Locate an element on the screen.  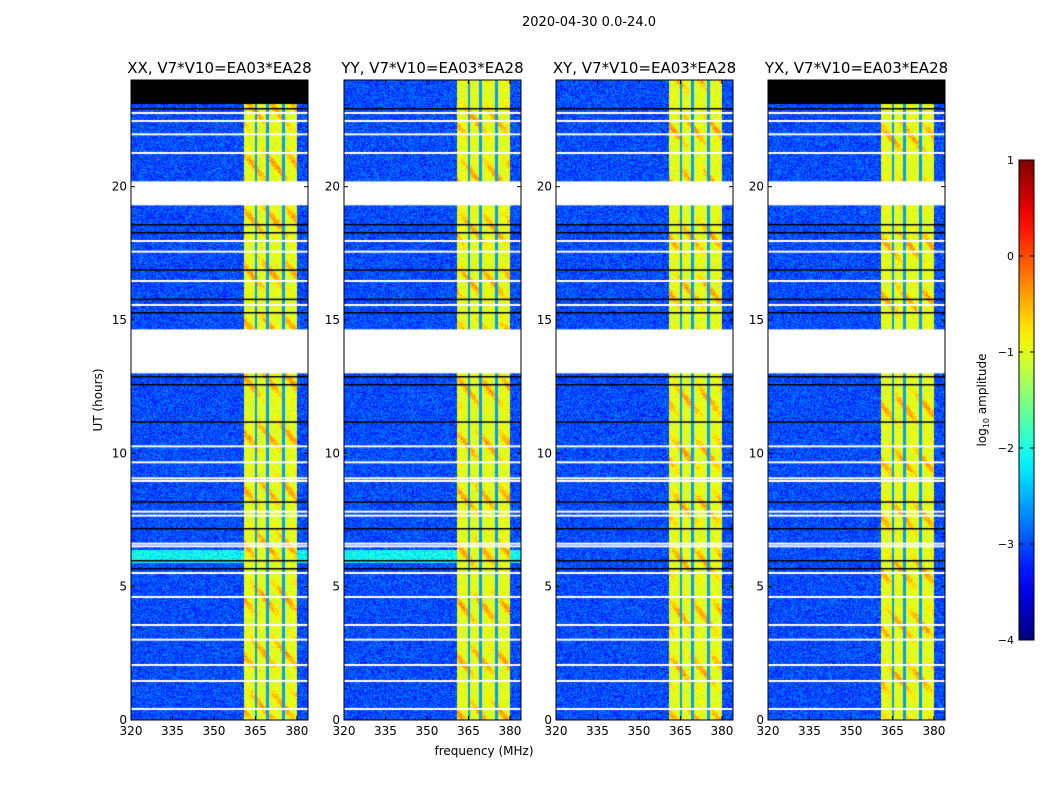
panel-title: YY, V7*V10=EA03*EA28 is located at coordinates (431, 68).